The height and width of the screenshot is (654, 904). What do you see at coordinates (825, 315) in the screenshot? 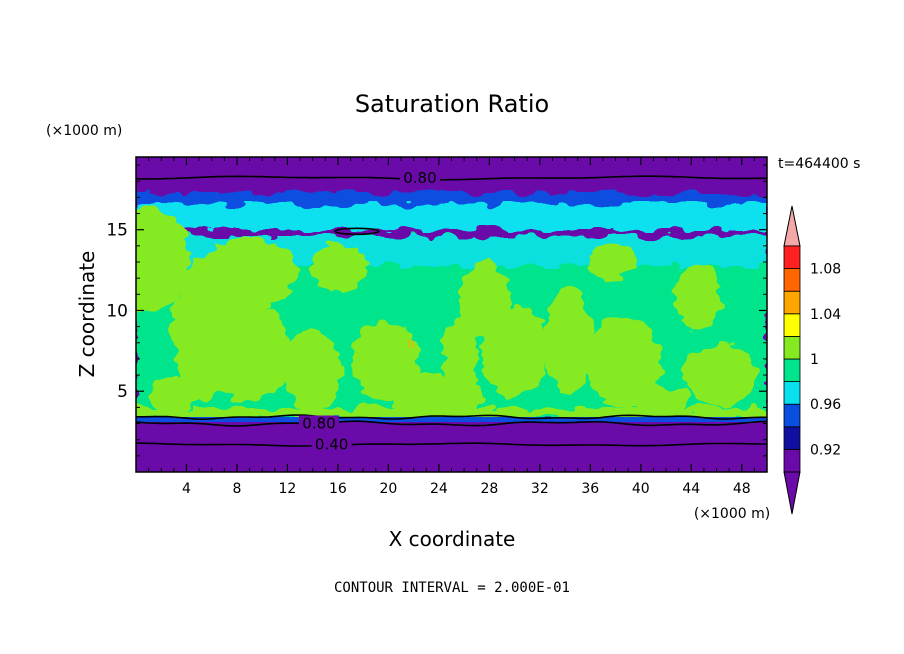
I see `colorbar-label-3: 1.04` at bounding box center [825, 315].